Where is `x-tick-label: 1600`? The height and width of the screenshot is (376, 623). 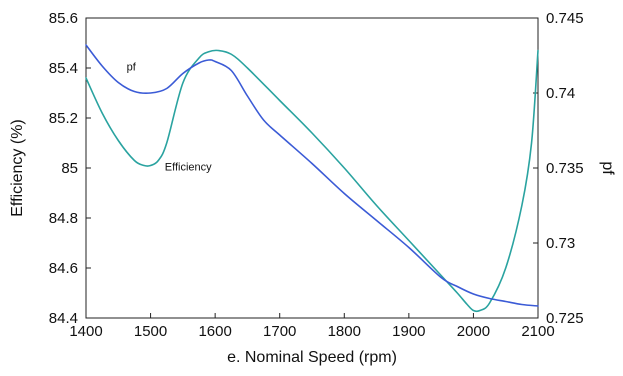 x-tick-label: 1600 is located at coordinates (214, 331).